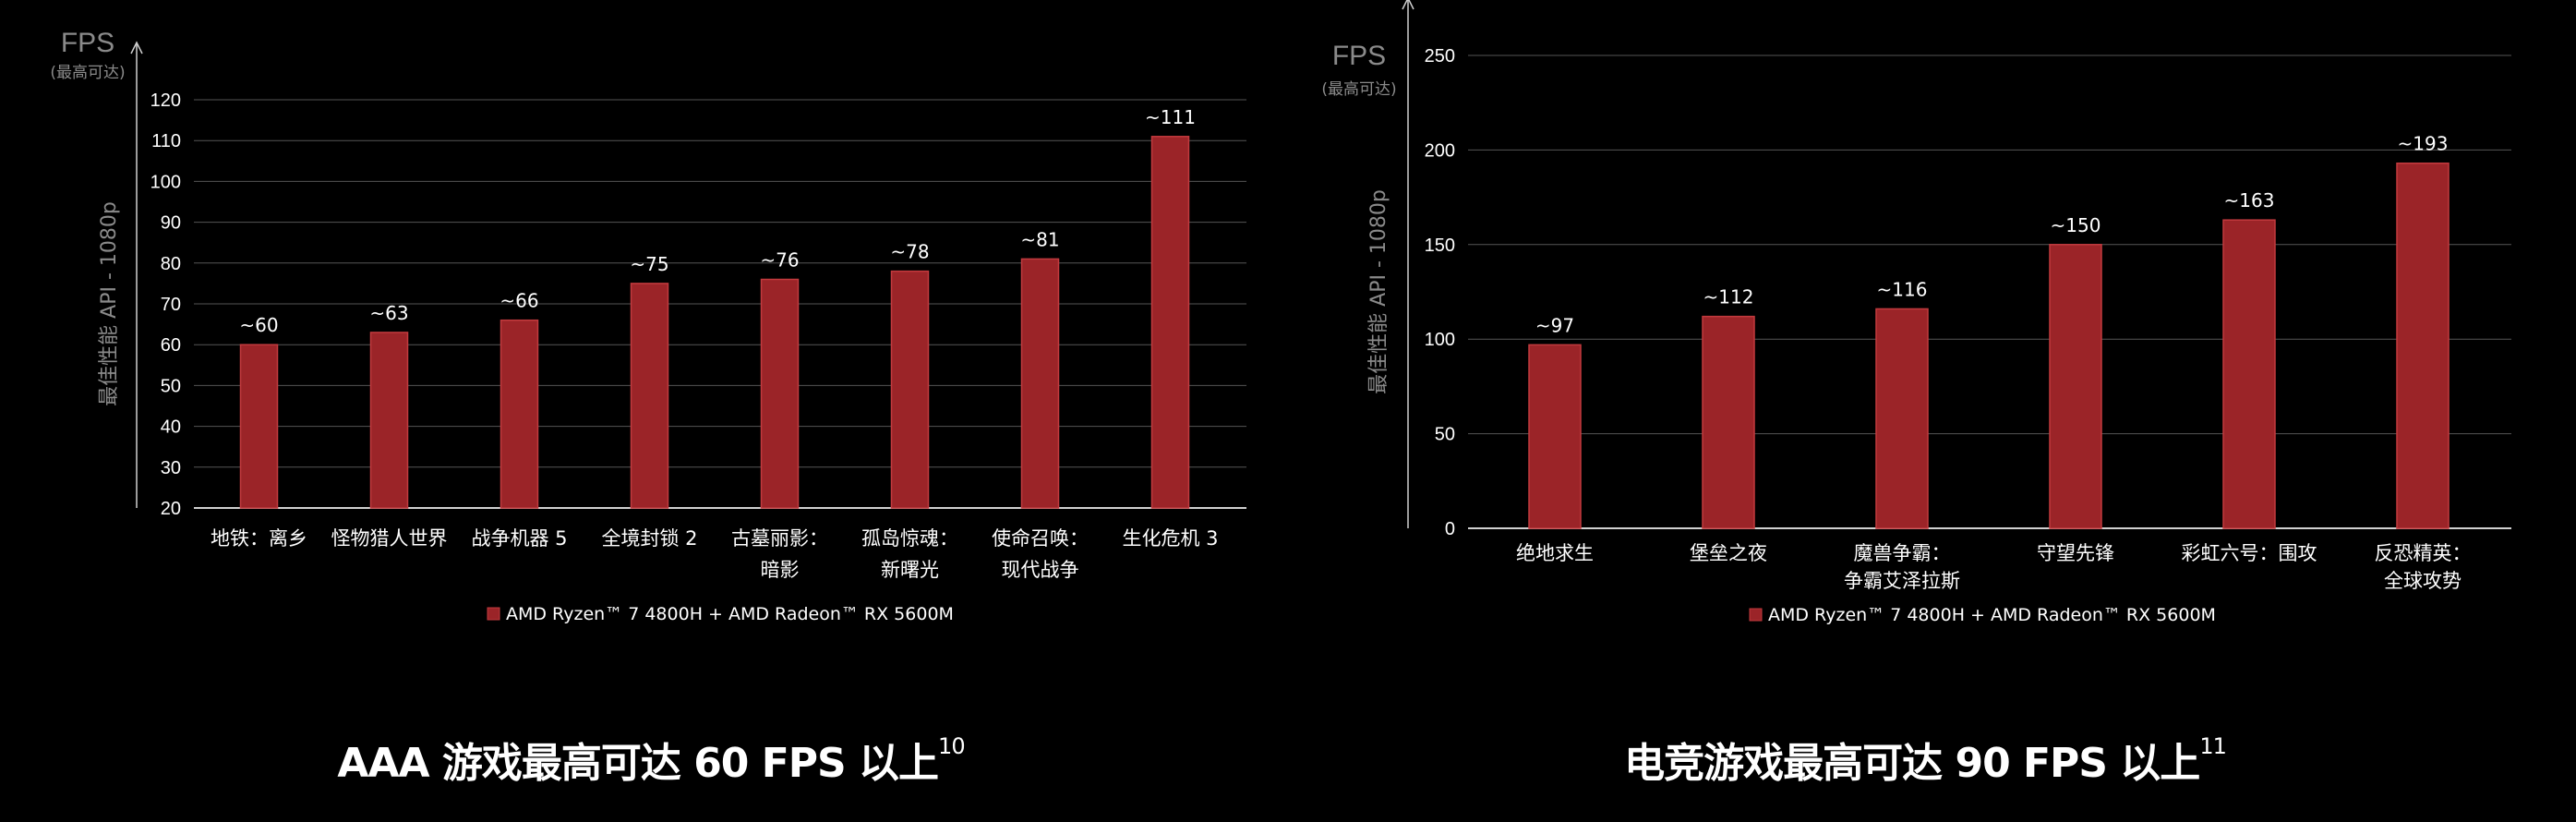 This screenshot has width=2576, height=822. What do you see at coordinates (1358, 89) in the screenshot?
I see `chart2-y-unit-note: (最高可达)` at bounding box center [1358, 89].